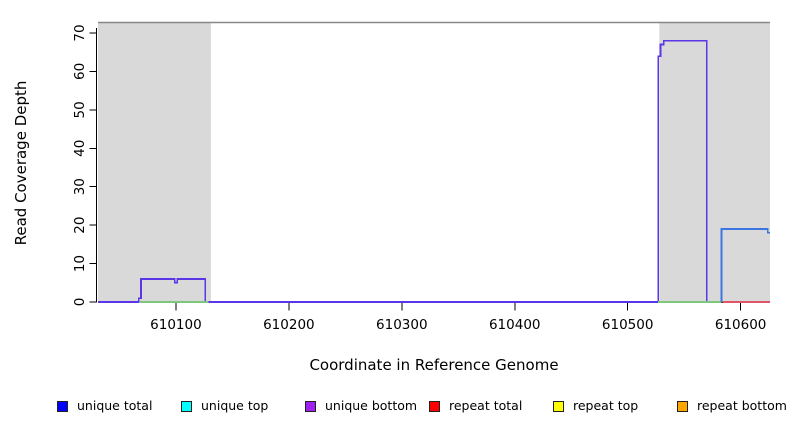 The height and width of the screenshot is (432, 792). What do you see at coordinates (289, 325) in the screenshot?
I see `x-tick-label: 610200` at bounding box center [289, 325].